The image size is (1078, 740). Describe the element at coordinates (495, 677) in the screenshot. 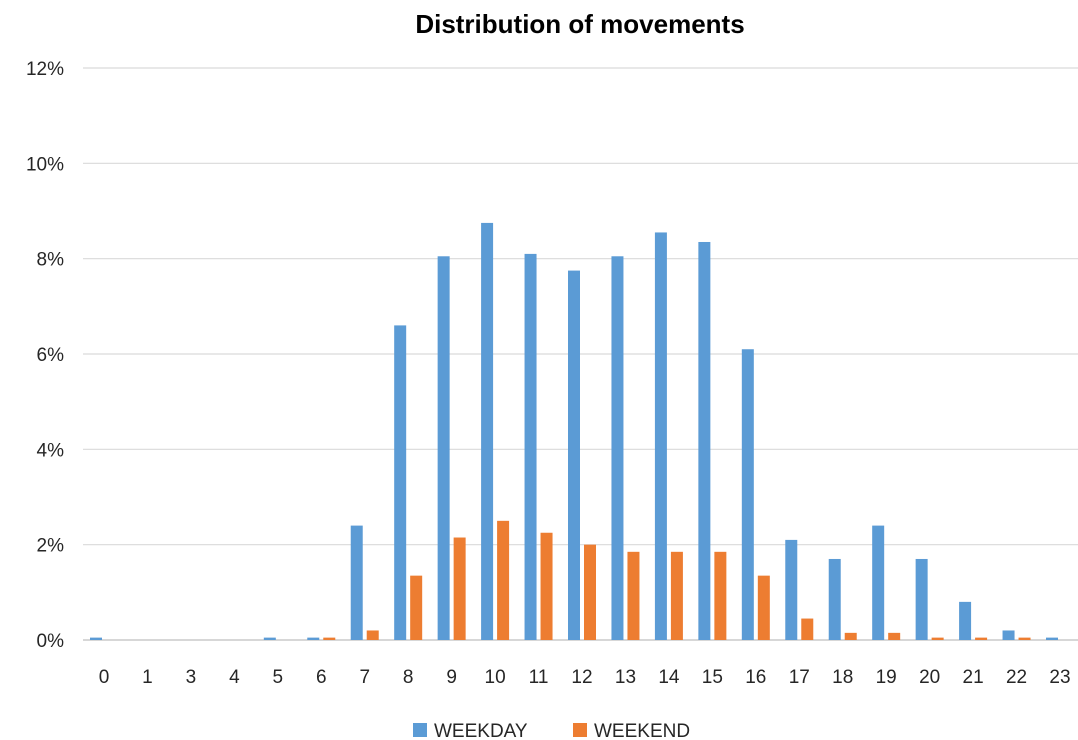

I see `x-tick-label: 10` at that location.